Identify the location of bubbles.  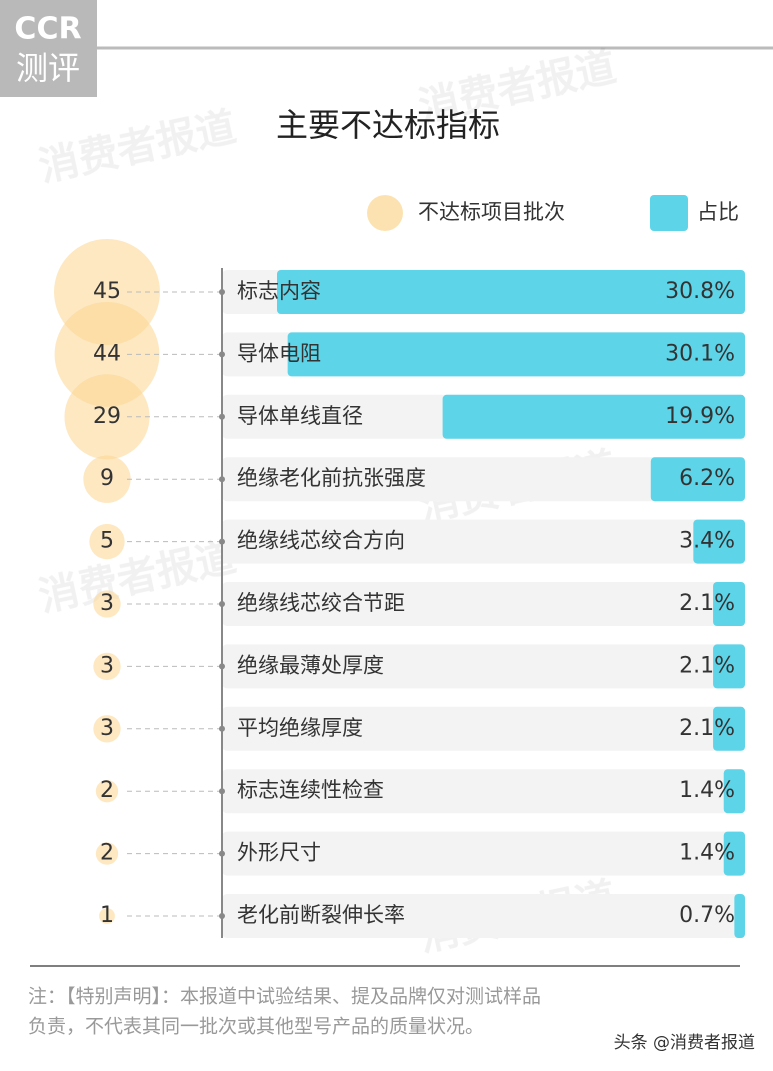
(107, 581).